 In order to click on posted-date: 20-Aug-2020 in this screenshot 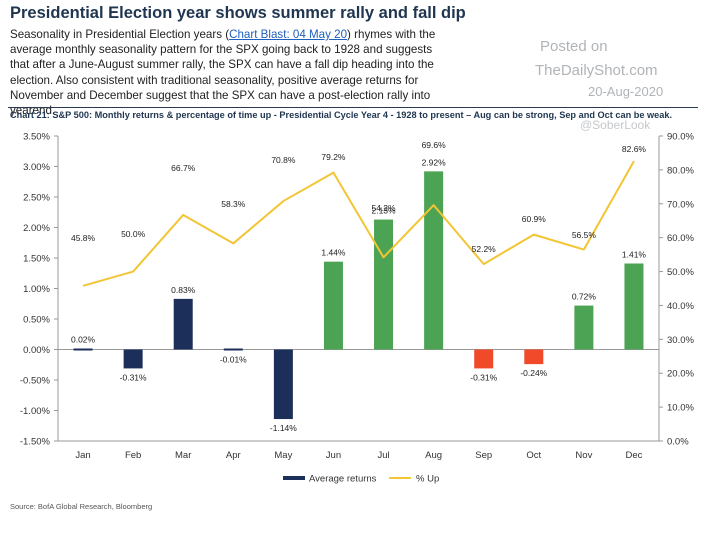, I will do `click(626, 91)`.